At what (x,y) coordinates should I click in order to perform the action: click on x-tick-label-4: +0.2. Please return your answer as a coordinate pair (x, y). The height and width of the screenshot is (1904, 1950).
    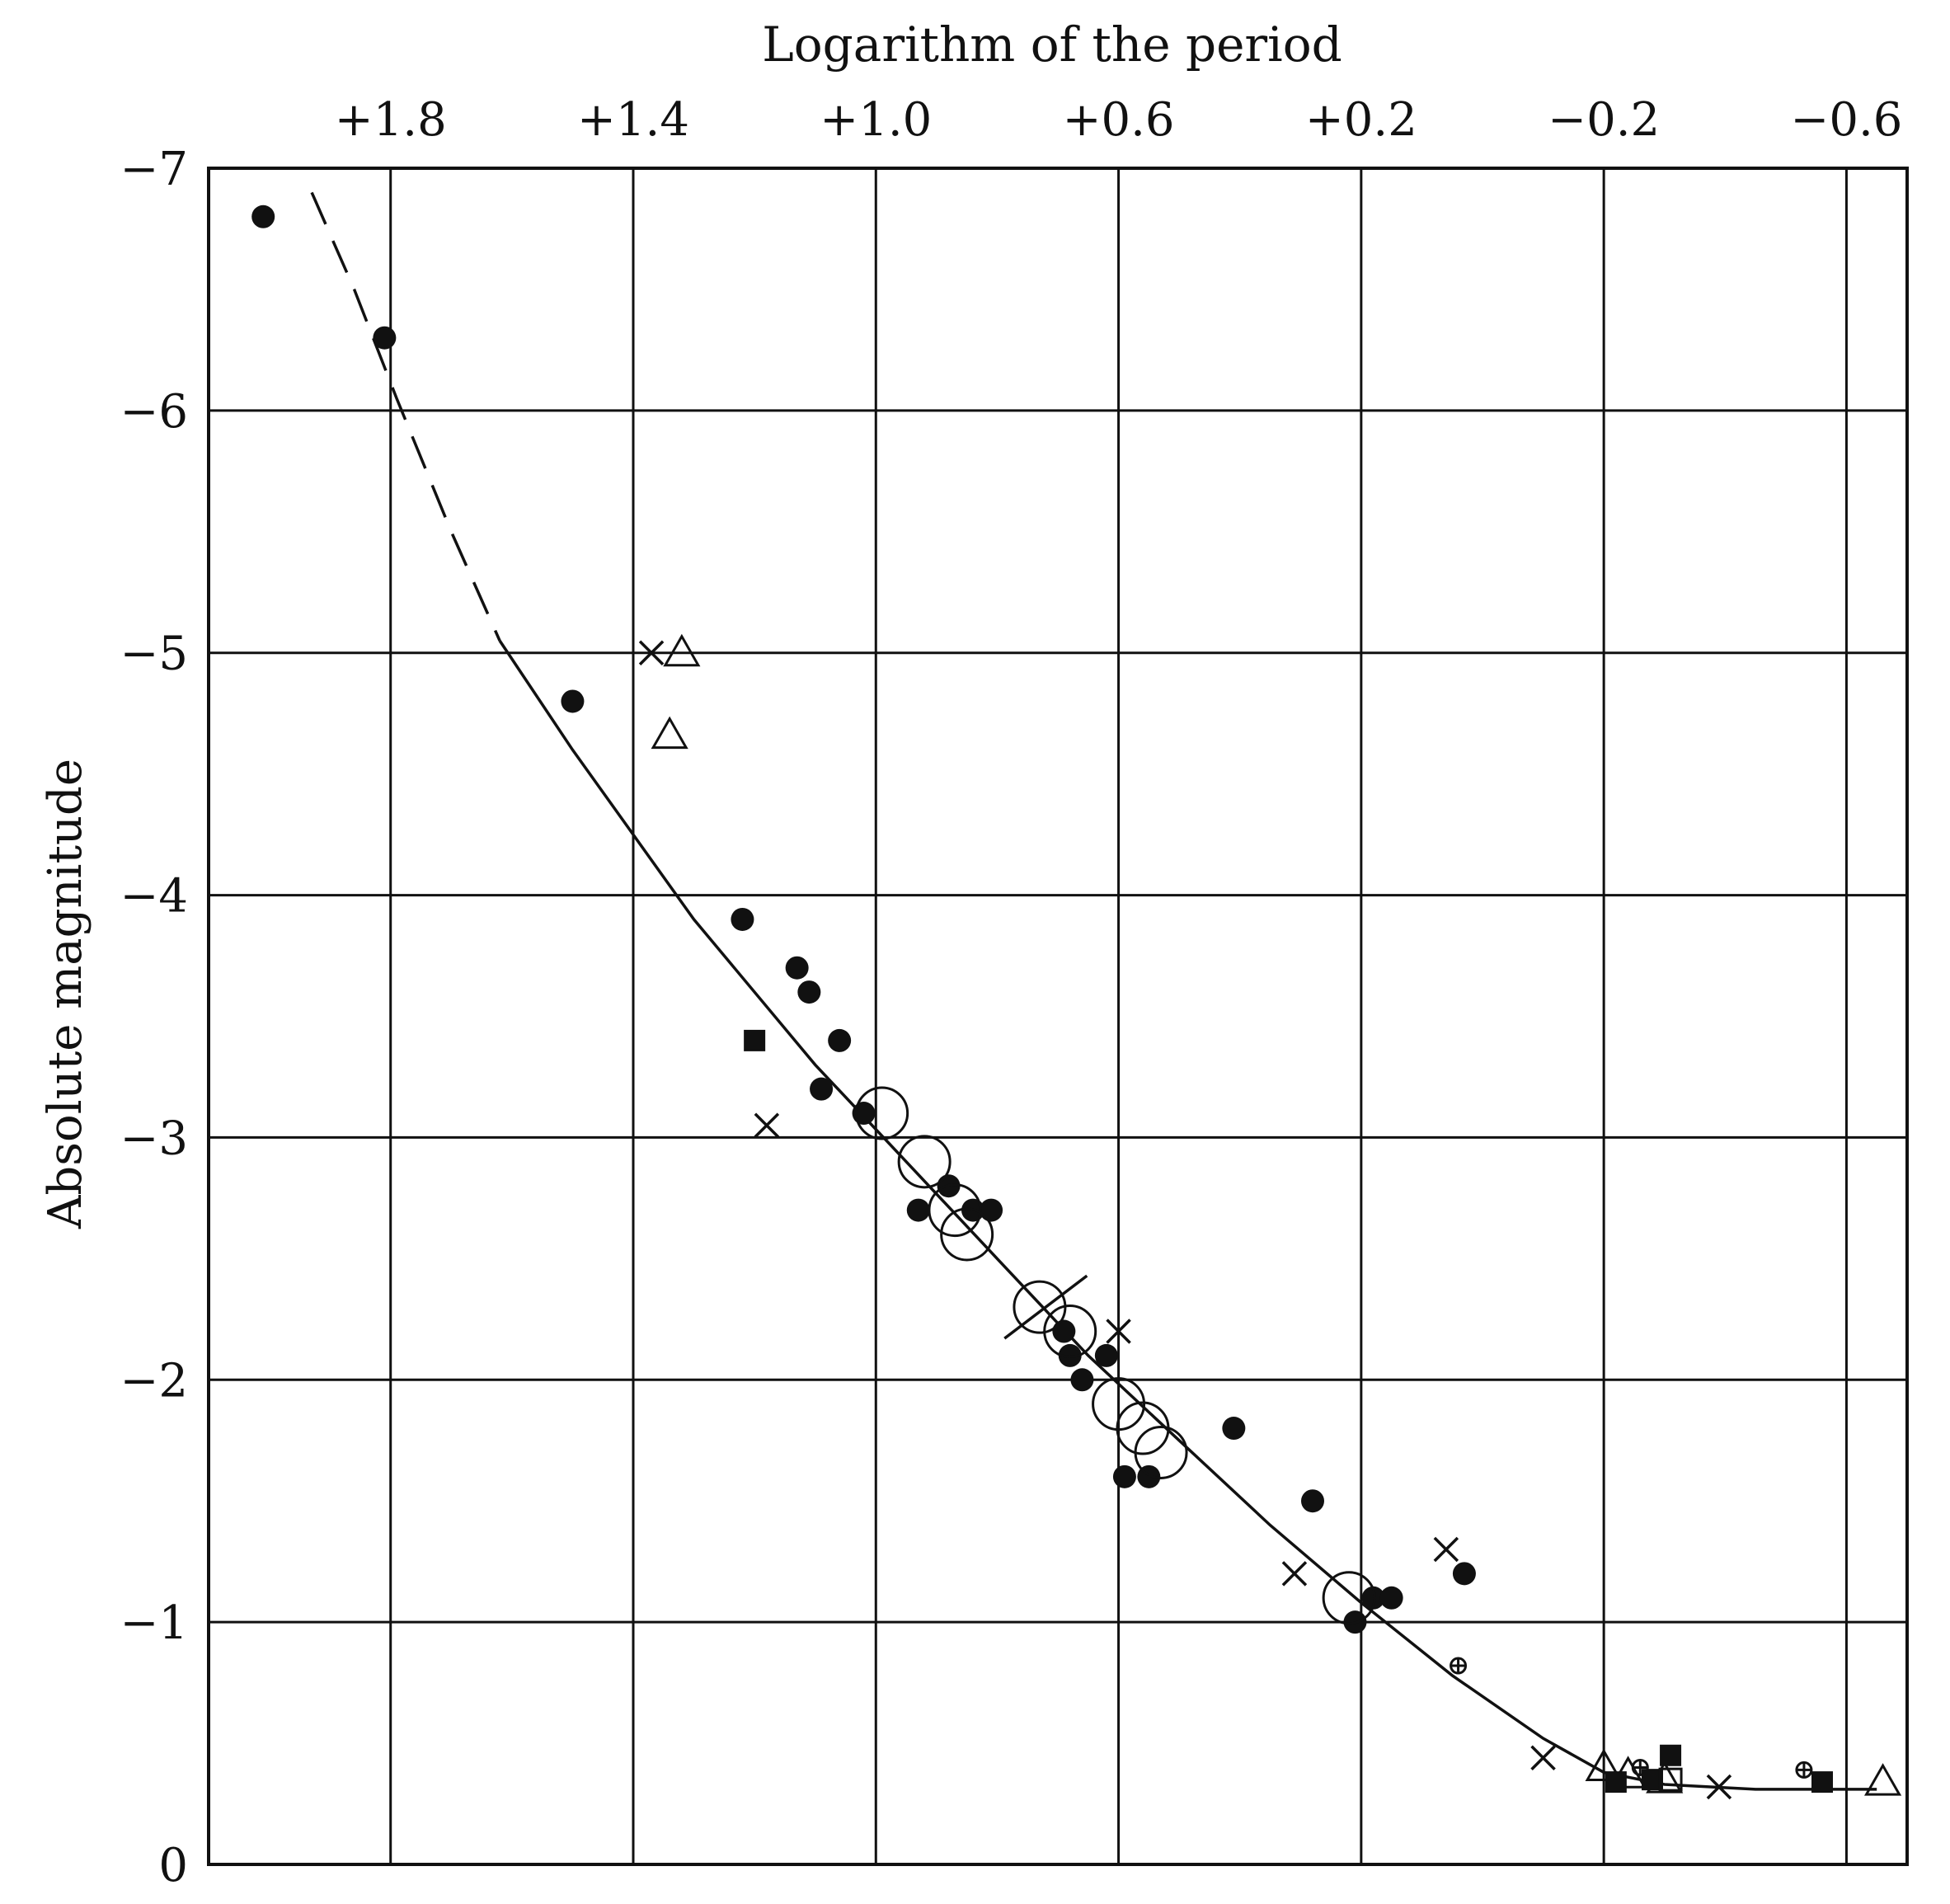
    Looking at the image, I should click on (1361, 120).